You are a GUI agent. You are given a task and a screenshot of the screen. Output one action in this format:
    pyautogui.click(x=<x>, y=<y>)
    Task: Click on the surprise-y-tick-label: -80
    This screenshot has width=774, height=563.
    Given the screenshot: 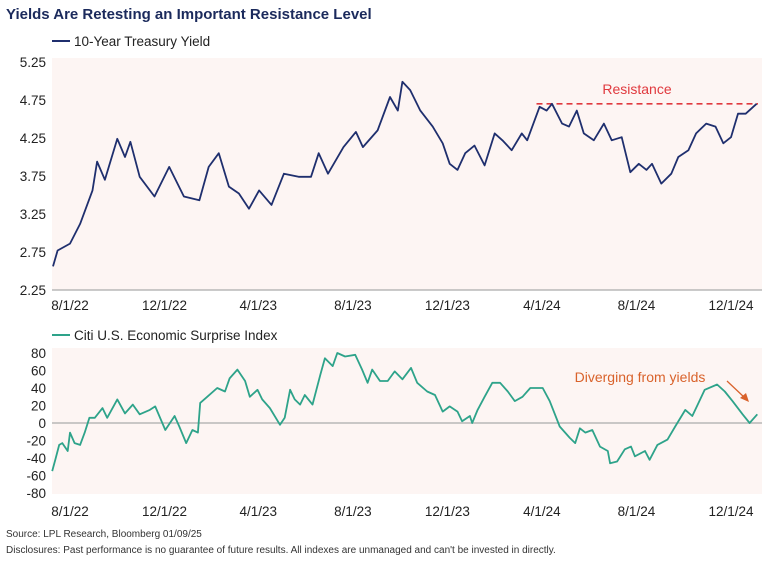 What is the action you would take?
    pyautogui.click(x=36, y=493)
    